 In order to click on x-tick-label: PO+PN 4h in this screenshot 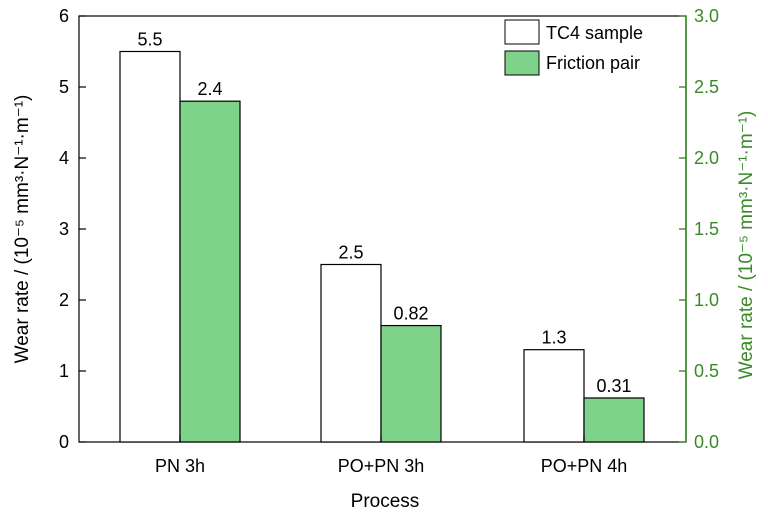, I will do `click(584, 466)`.